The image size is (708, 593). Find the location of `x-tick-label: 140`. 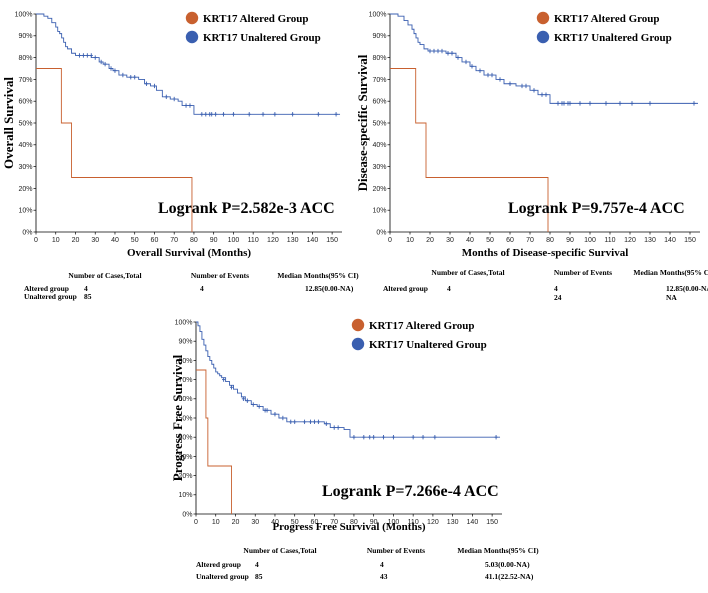

x-tick-label: 140 is located at coordinates (670, 240).